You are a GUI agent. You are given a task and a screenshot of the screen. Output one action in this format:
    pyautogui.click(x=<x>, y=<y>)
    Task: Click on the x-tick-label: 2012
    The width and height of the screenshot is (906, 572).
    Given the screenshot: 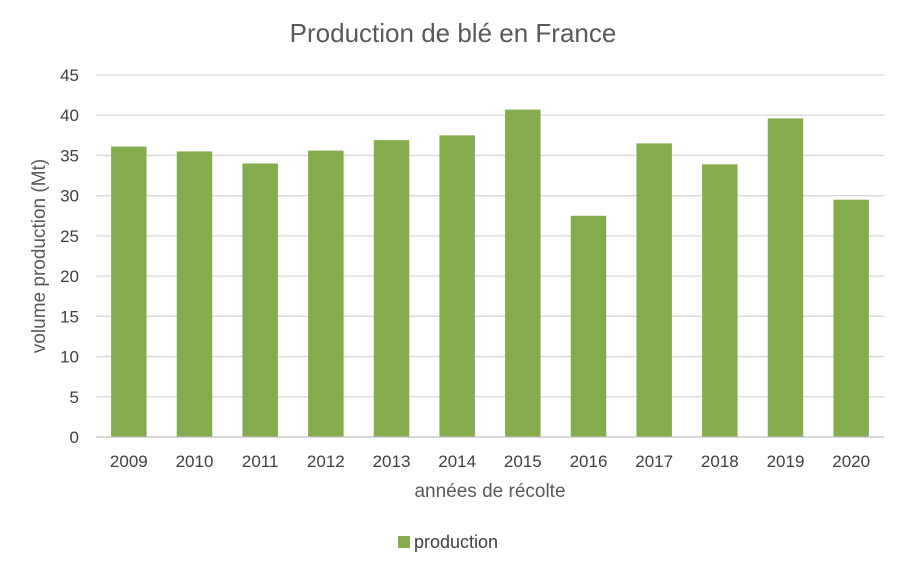 What is the action you would take?
    pyautogui.click(x=326, y=461)
    